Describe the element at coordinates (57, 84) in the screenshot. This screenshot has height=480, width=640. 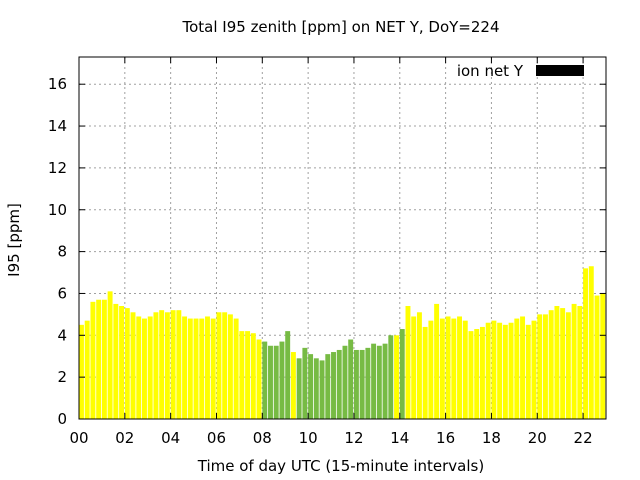
I see `y-tick-label: 16` at that location.